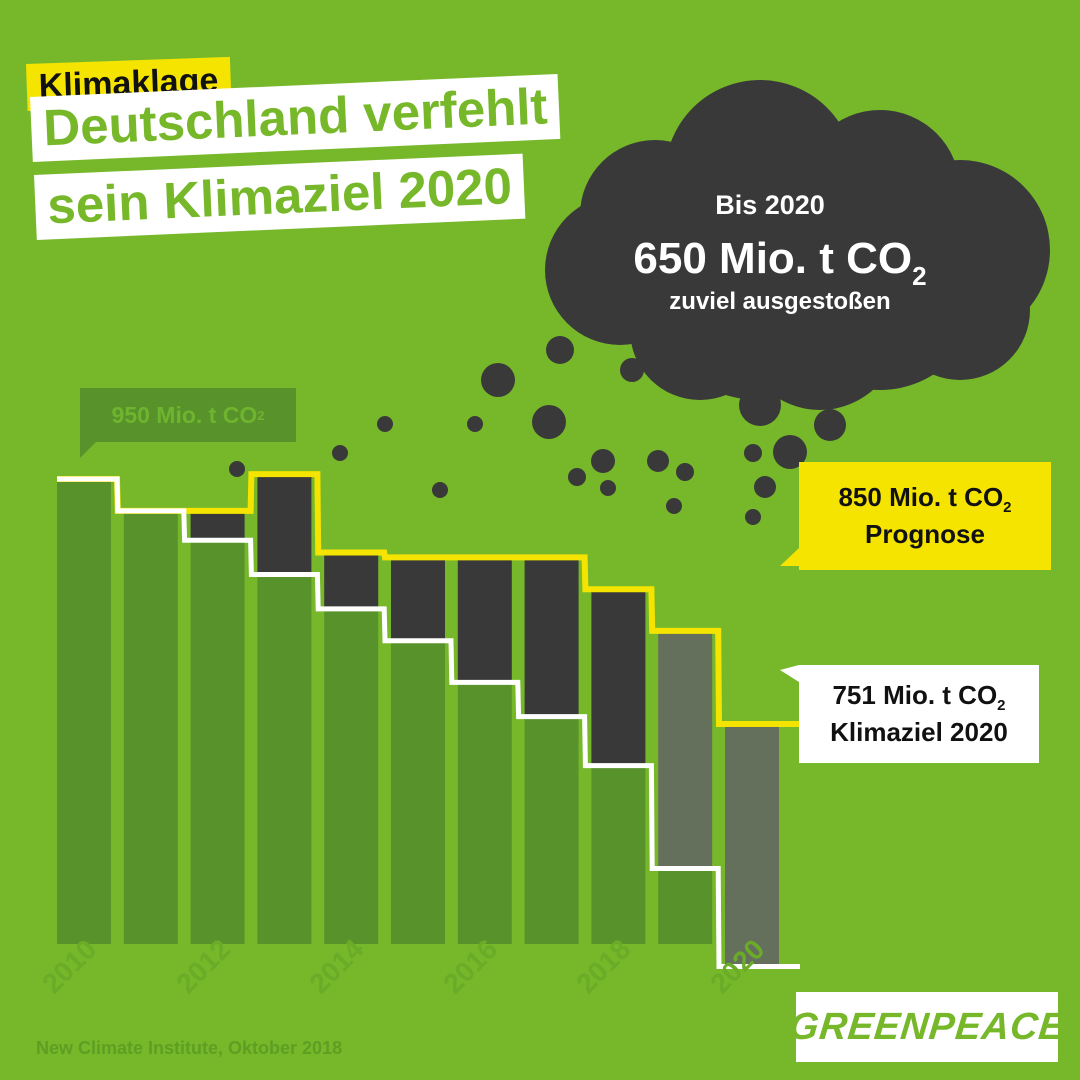 This screenshot has height=1080, width=1080. What do you see at coordinates (217, 742) in the screenshot?
I see `bar-2012` at bounding box center [217, 742].